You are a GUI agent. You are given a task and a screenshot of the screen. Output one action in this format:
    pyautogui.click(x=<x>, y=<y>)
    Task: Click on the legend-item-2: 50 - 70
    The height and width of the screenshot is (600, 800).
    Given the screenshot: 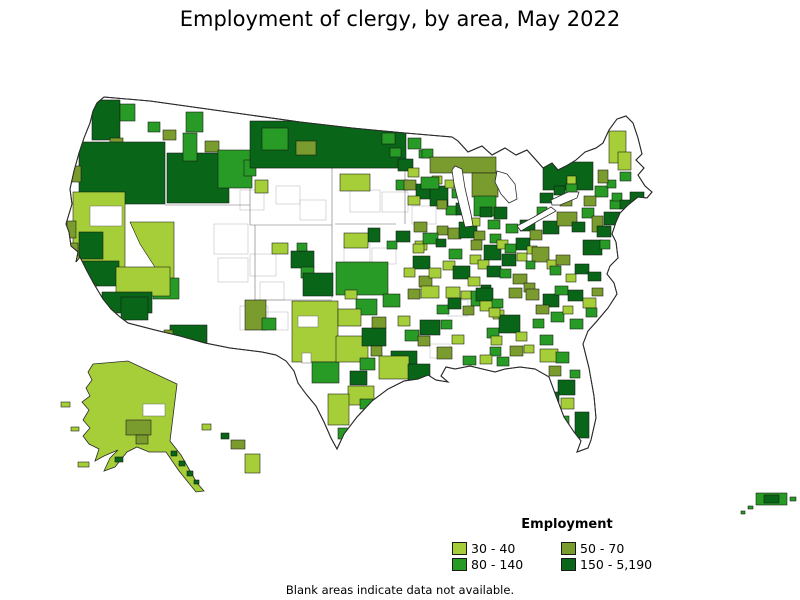 What is the action you would take?
    pyautogui.click(x=631, y=548)
    